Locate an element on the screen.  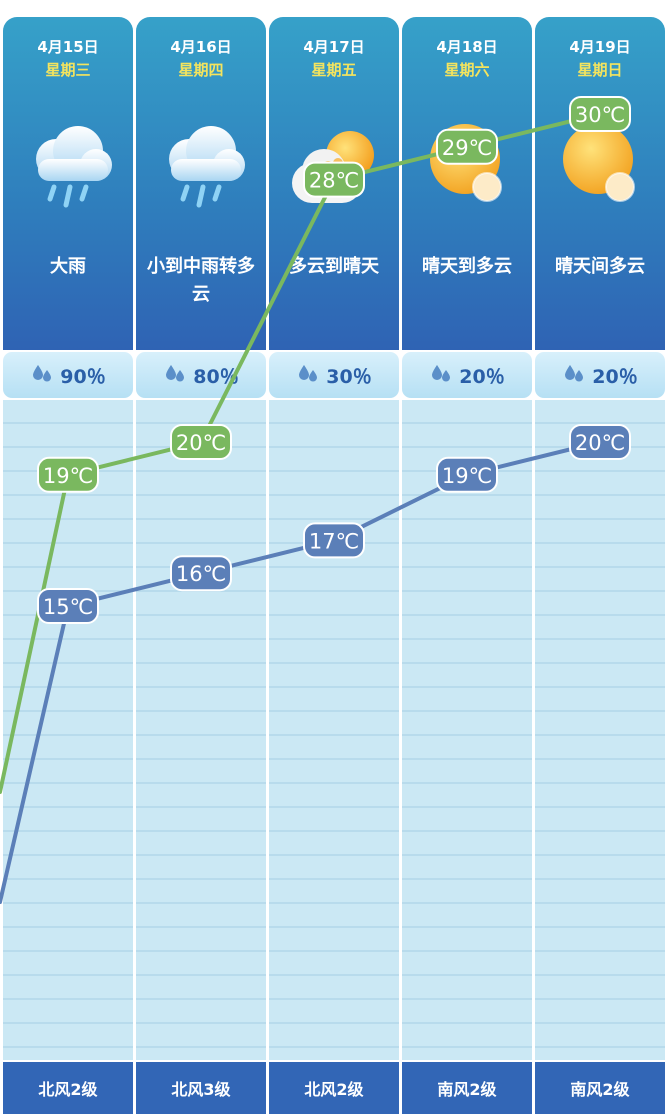
day-header: 4月16日星期四小到中雨转多云 is located at coordinates (201, 183).